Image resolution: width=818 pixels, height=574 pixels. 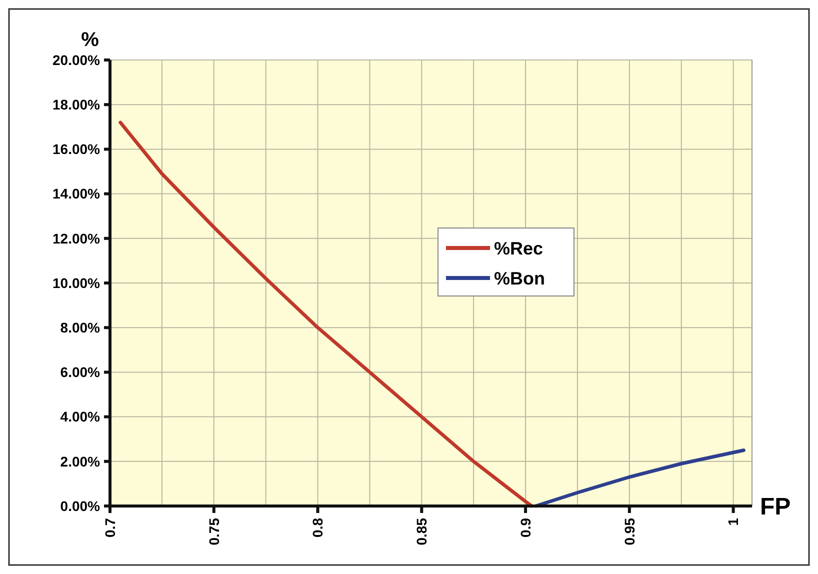 I want to click on y-tick-label: 8.00%, so click(x=80, y=328).